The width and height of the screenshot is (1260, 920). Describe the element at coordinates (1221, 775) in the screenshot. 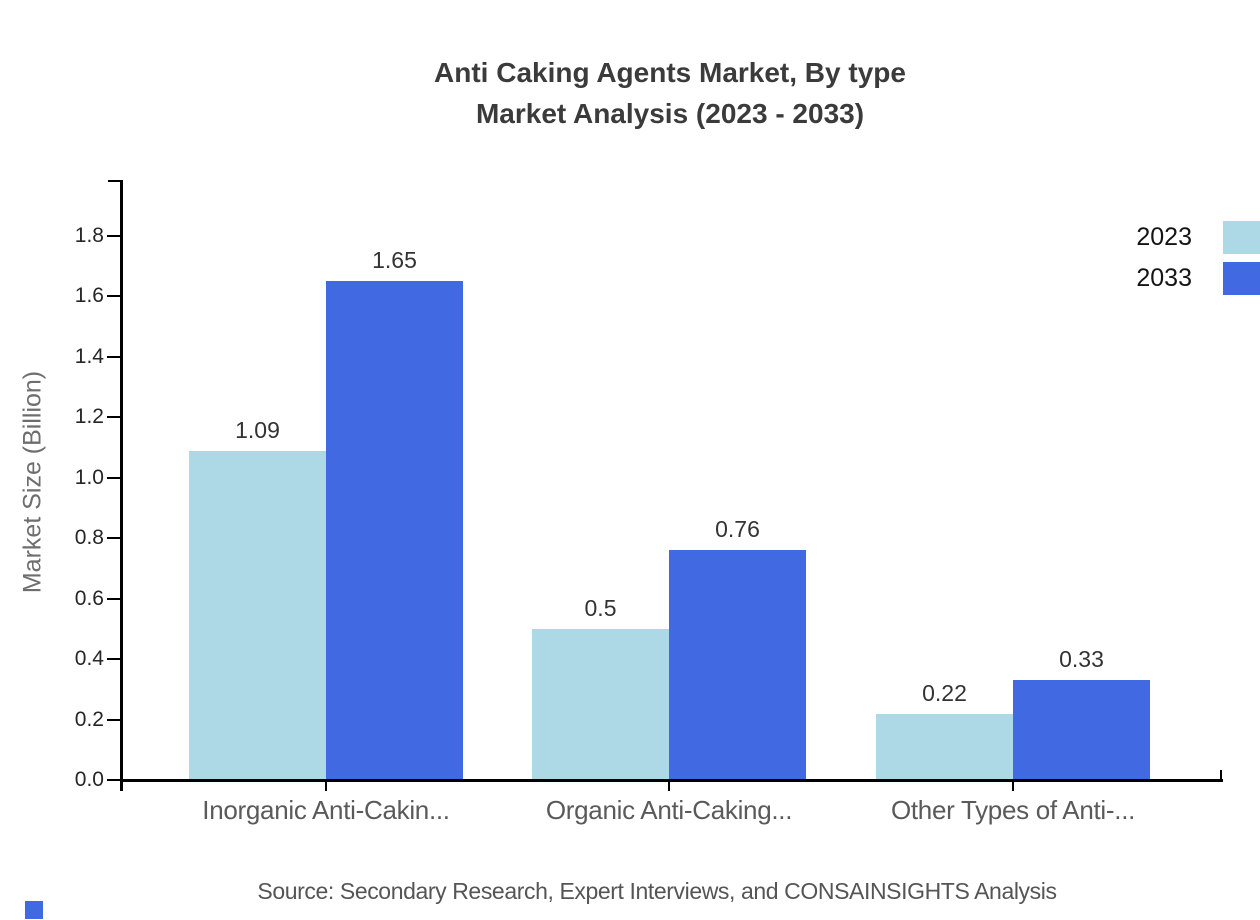

I see `x-axis-end-tick` at that location.